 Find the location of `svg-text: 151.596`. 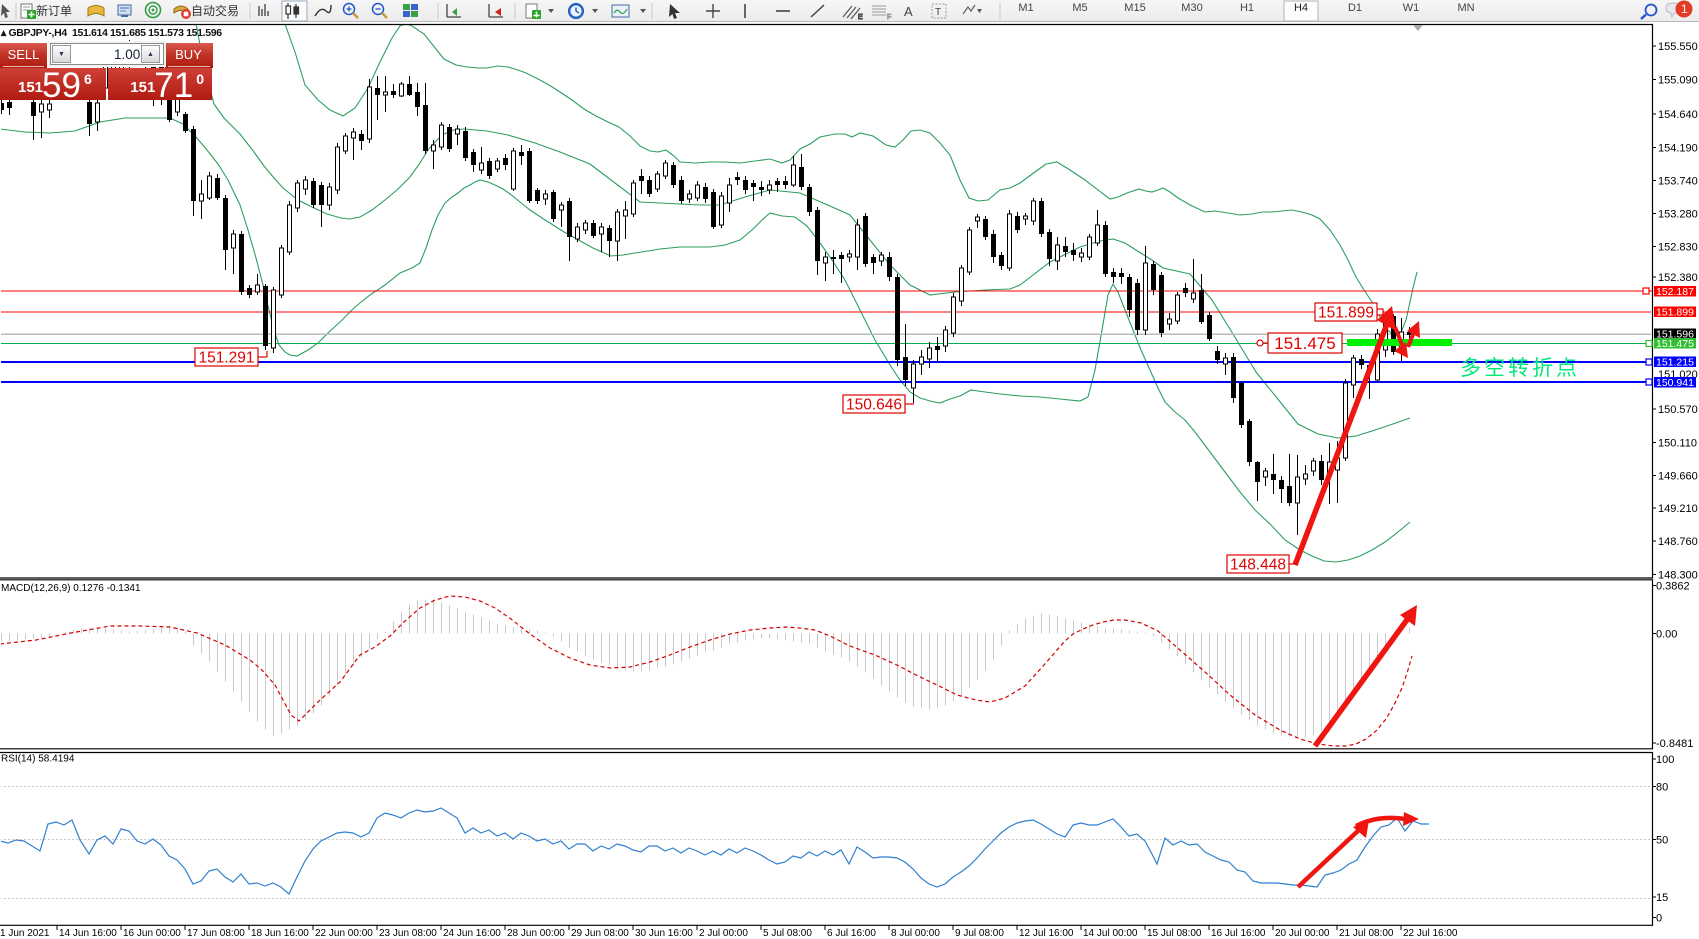

svg-text: 151.596 is located at coordinates (1675, 335).